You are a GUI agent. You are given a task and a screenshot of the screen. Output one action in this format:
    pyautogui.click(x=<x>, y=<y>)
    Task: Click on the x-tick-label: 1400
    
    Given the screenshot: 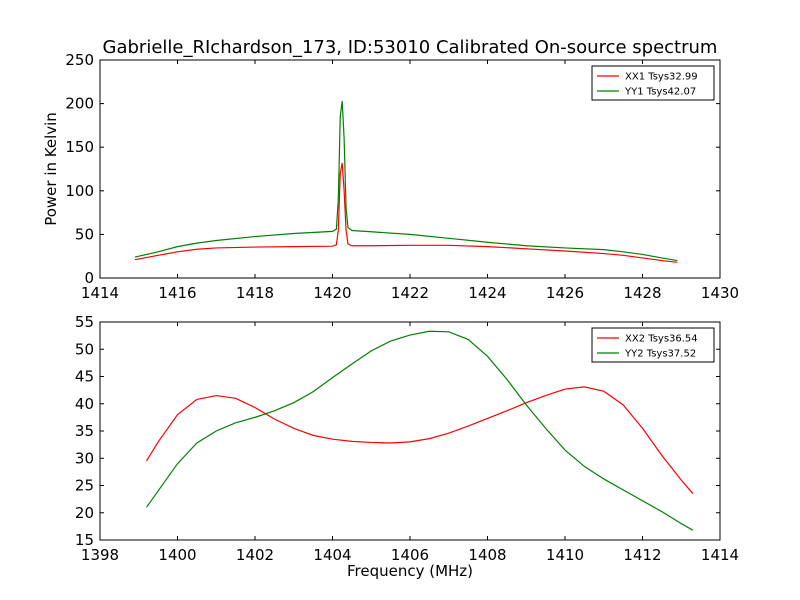 What is the action you would take?
    pyautogui.click(x=177, y=555)
    